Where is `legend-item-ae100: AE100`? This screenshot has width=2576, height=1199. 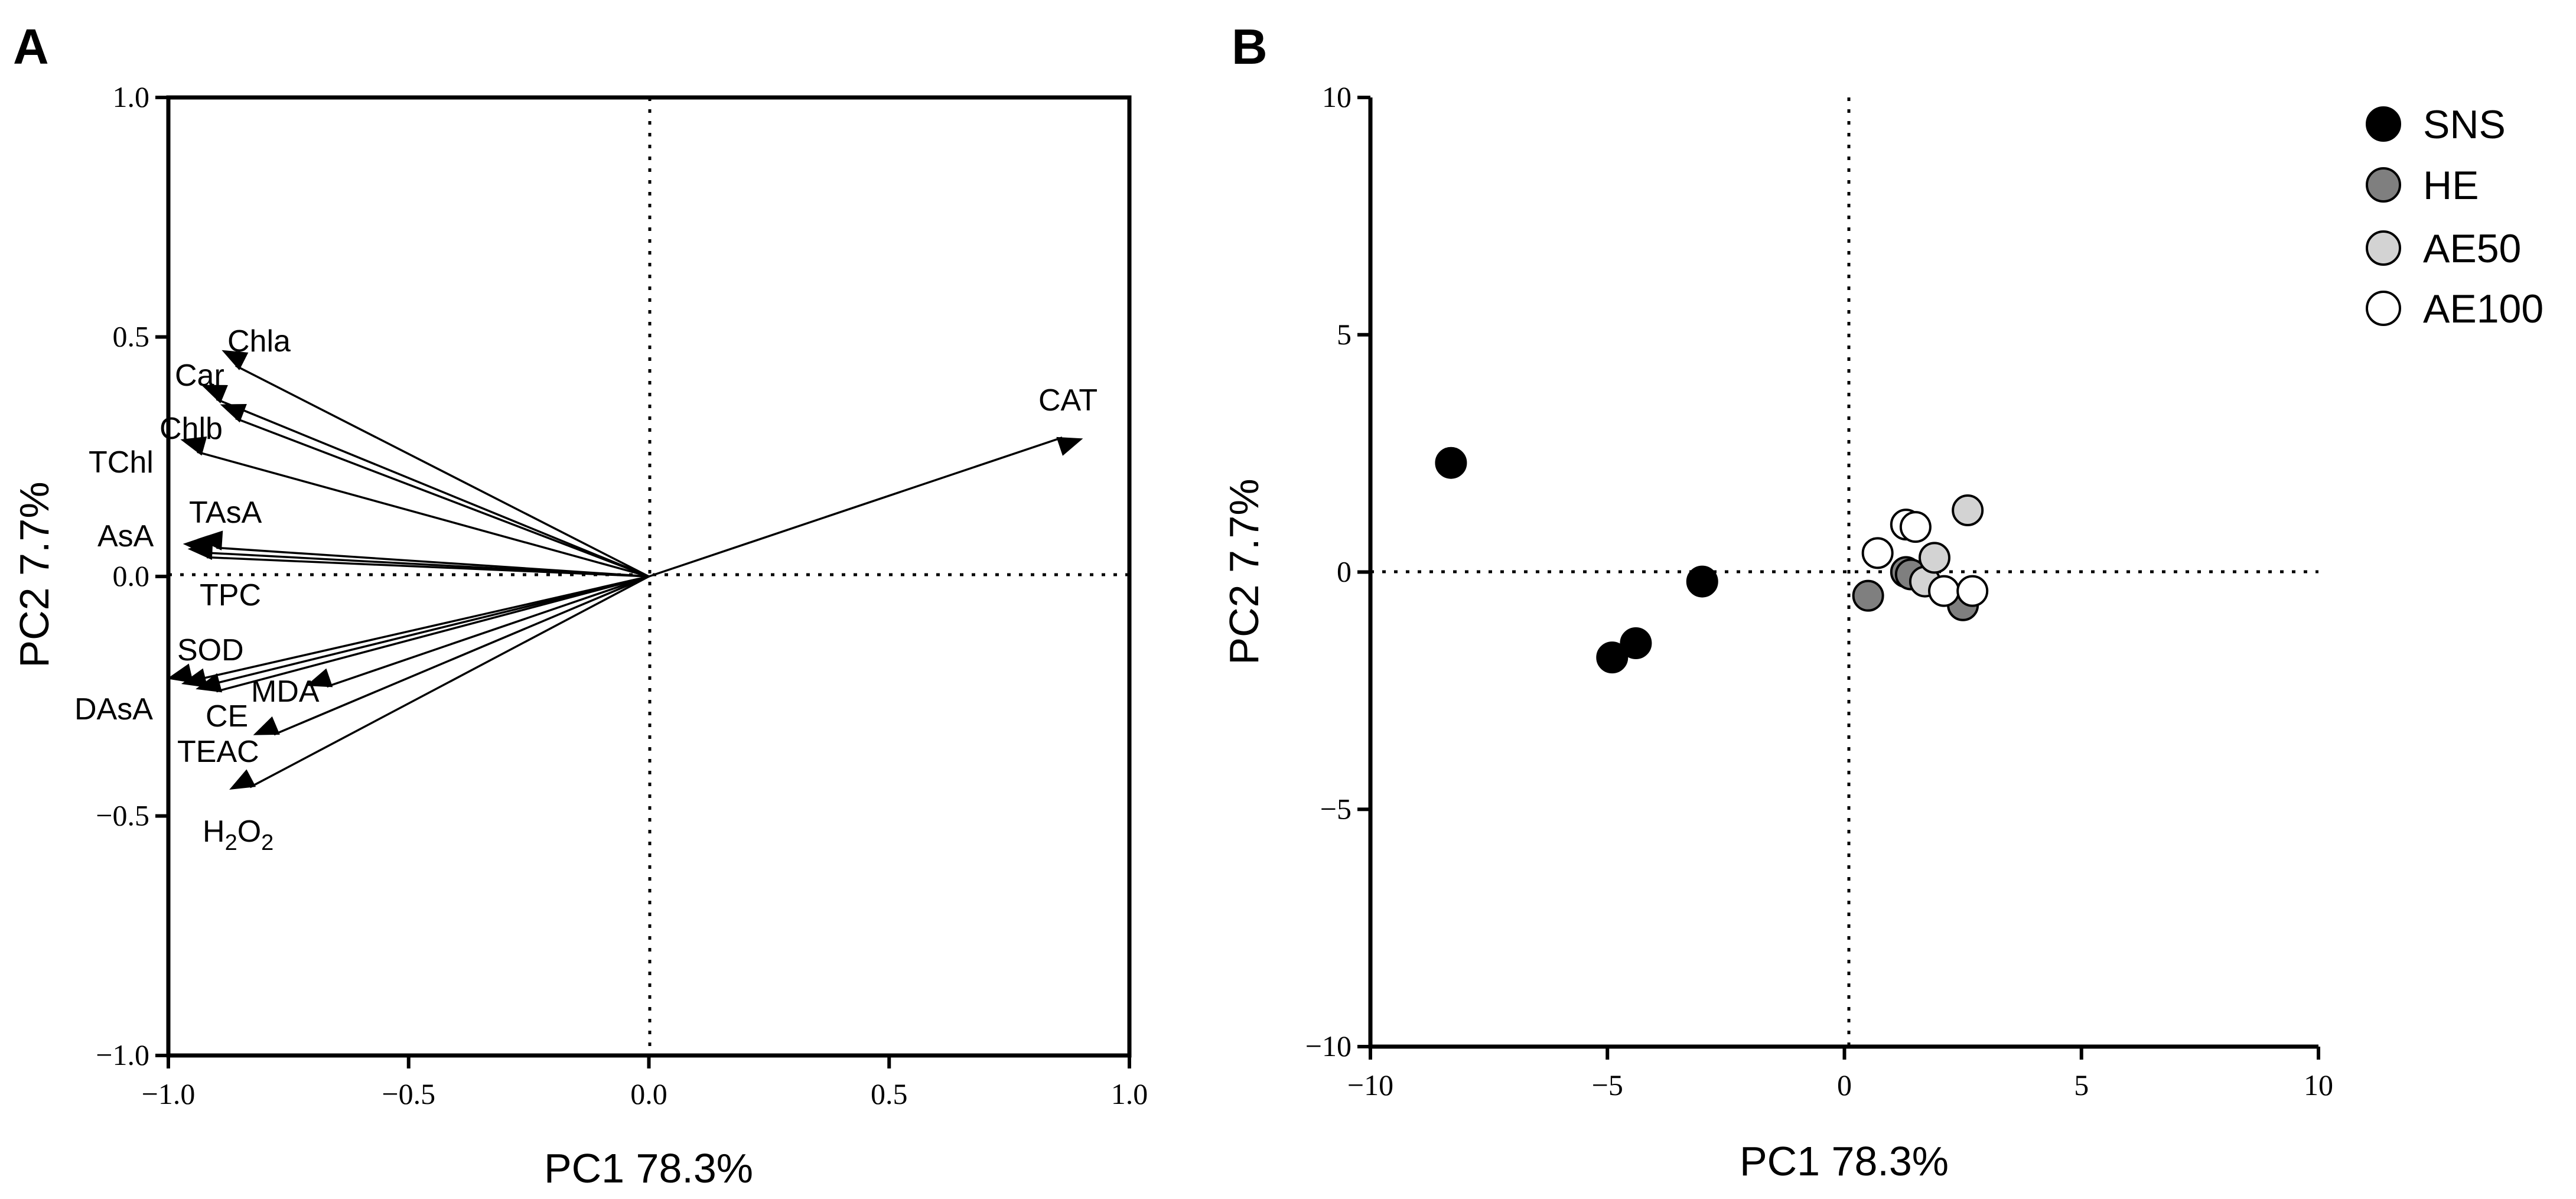
legend-item-ae100: AE100 is located at coordinates (2455, 308).